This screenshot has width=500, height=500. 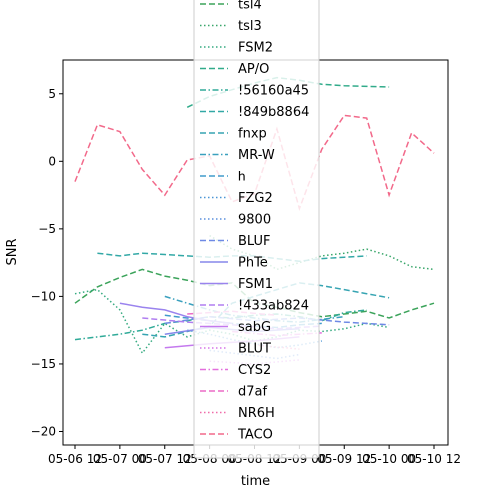 What do you see at coordinates (255, 284) in the screenshot?
I see `legend-label: FSM1` at bounding box center [255, 284].